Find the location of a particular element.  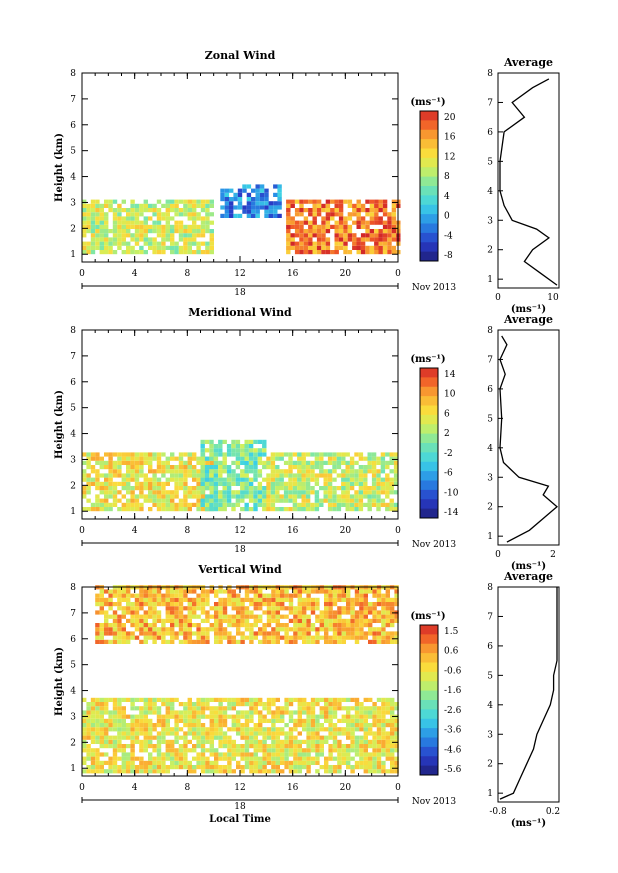

x-axis-label: Local Time is located at coordinates (240, 819).